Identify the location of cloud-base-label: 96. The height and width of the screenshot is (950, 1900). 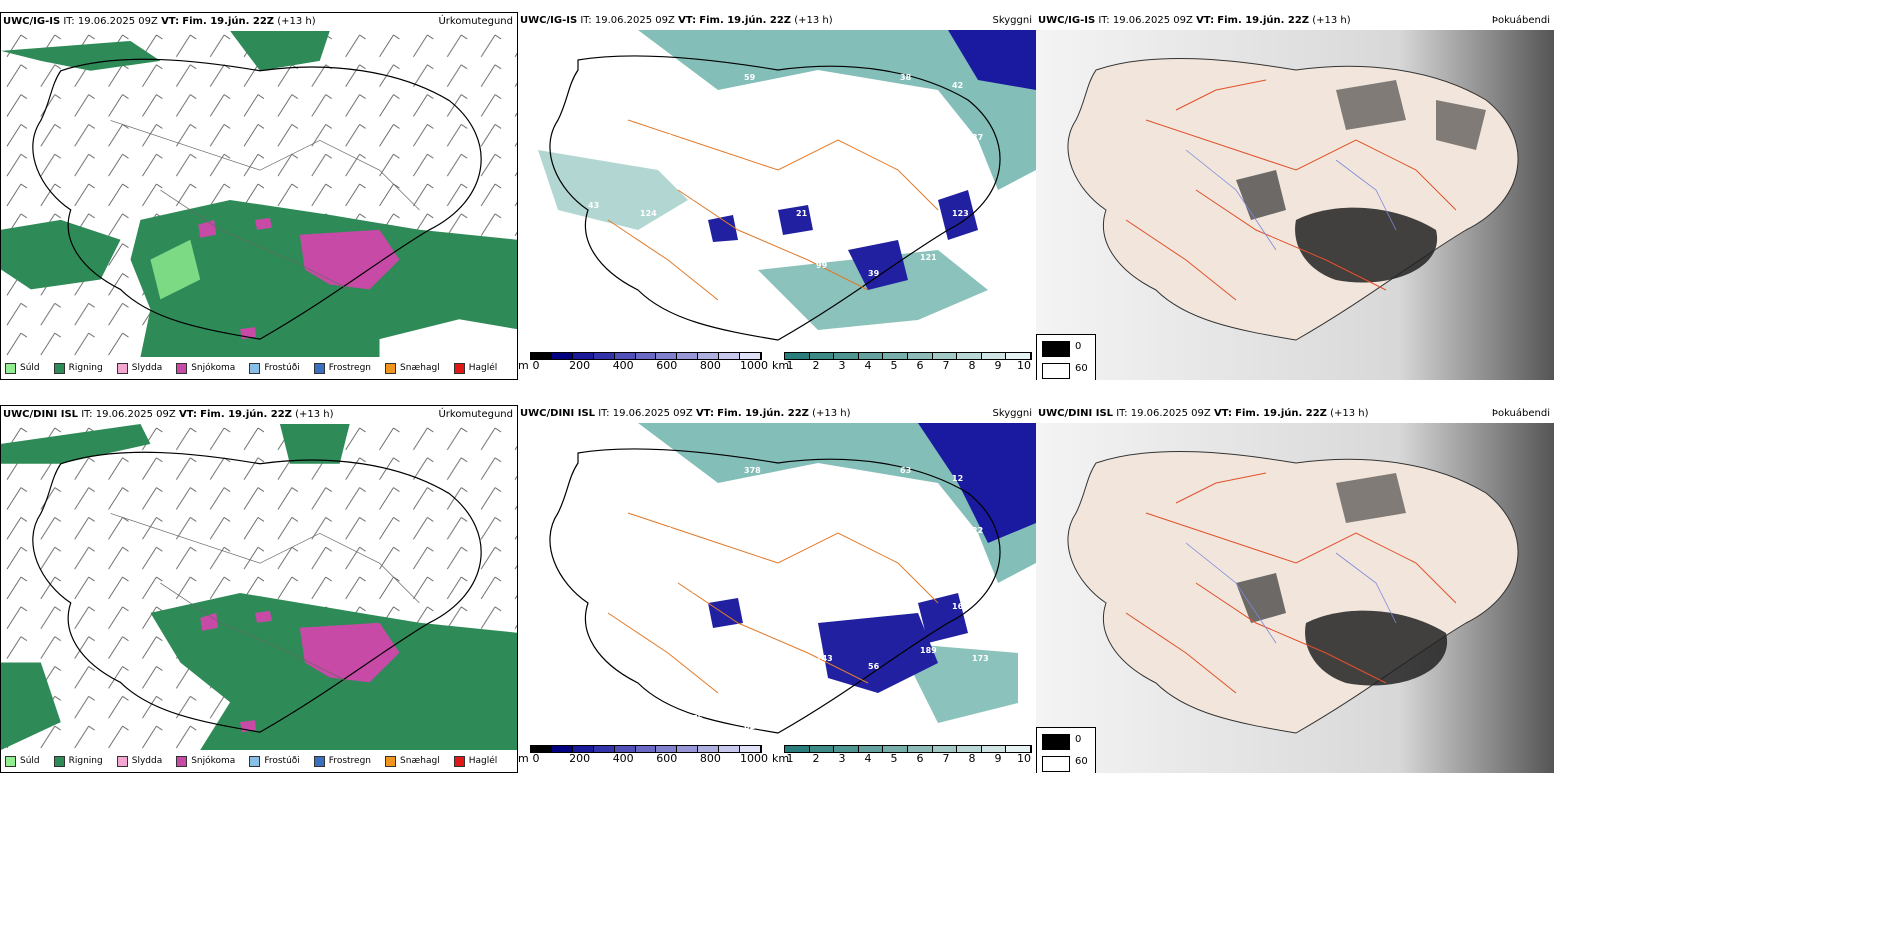
(906, 205).